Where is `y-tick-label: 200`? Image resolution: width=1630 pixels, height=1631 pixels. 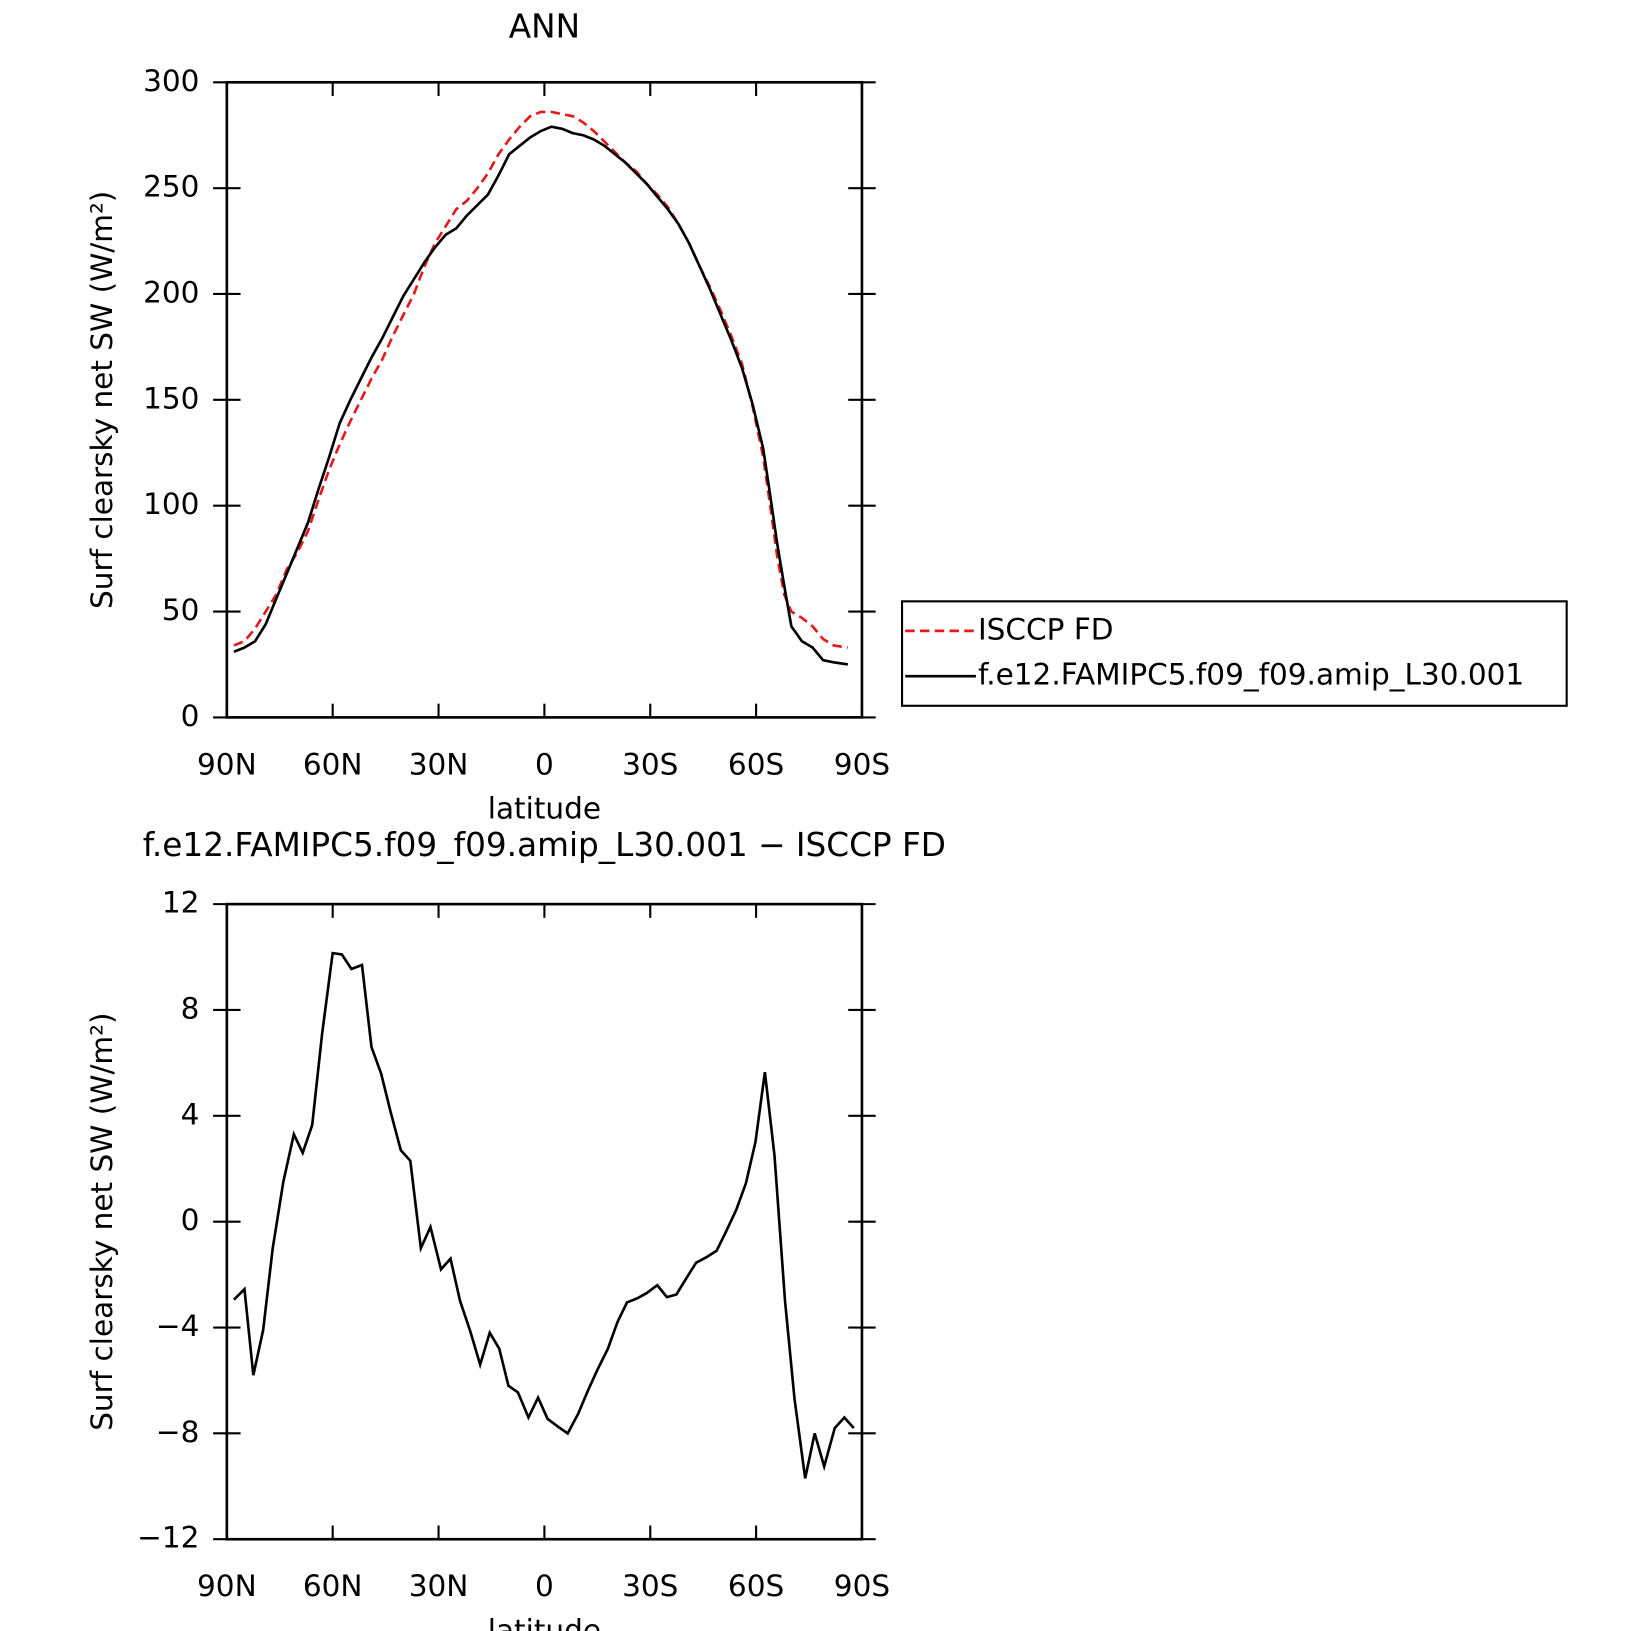
y-tick-label: 200 is located at coordinates (171, 292).